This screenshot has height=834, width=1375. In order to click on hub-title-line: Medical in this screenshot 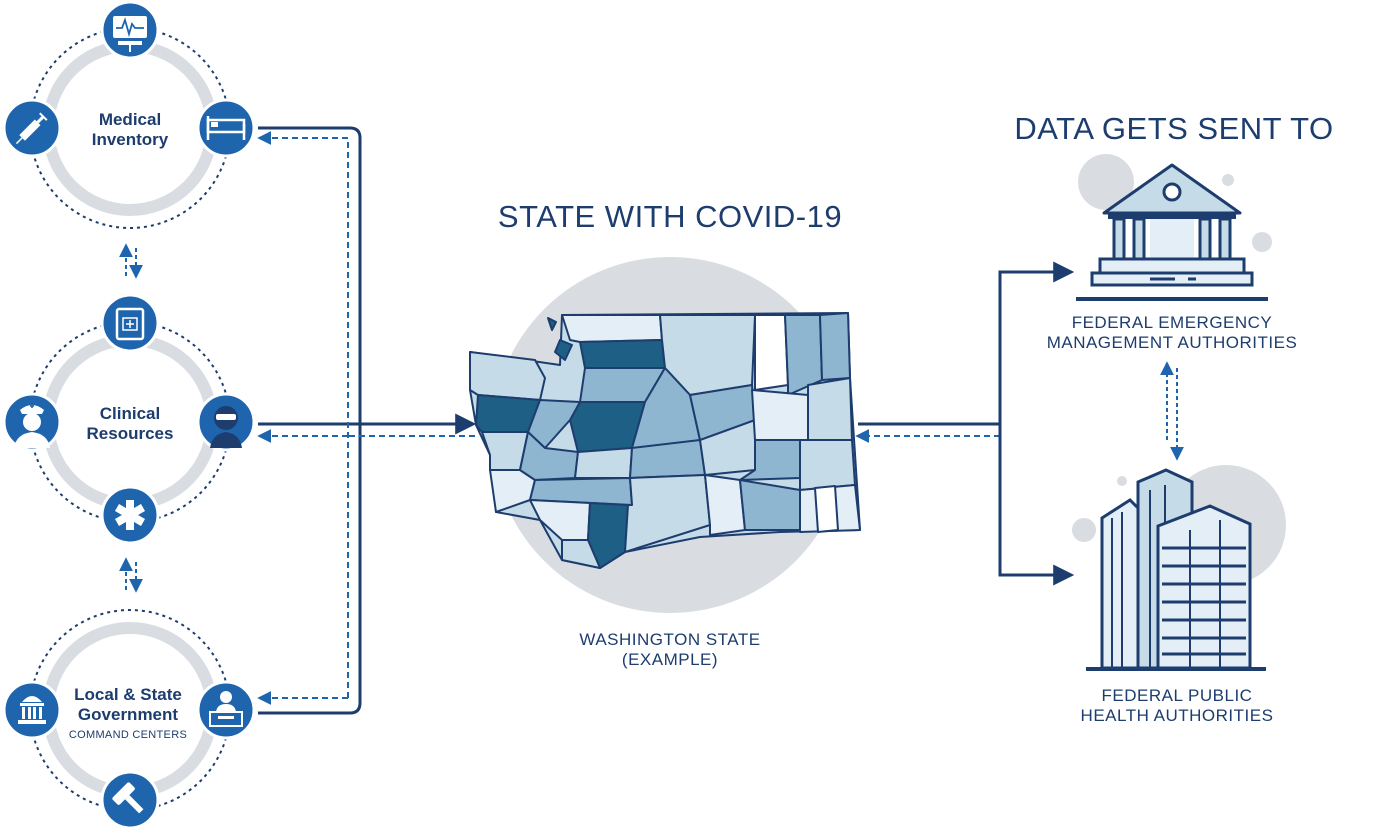, I will do `click(130, 119)`.